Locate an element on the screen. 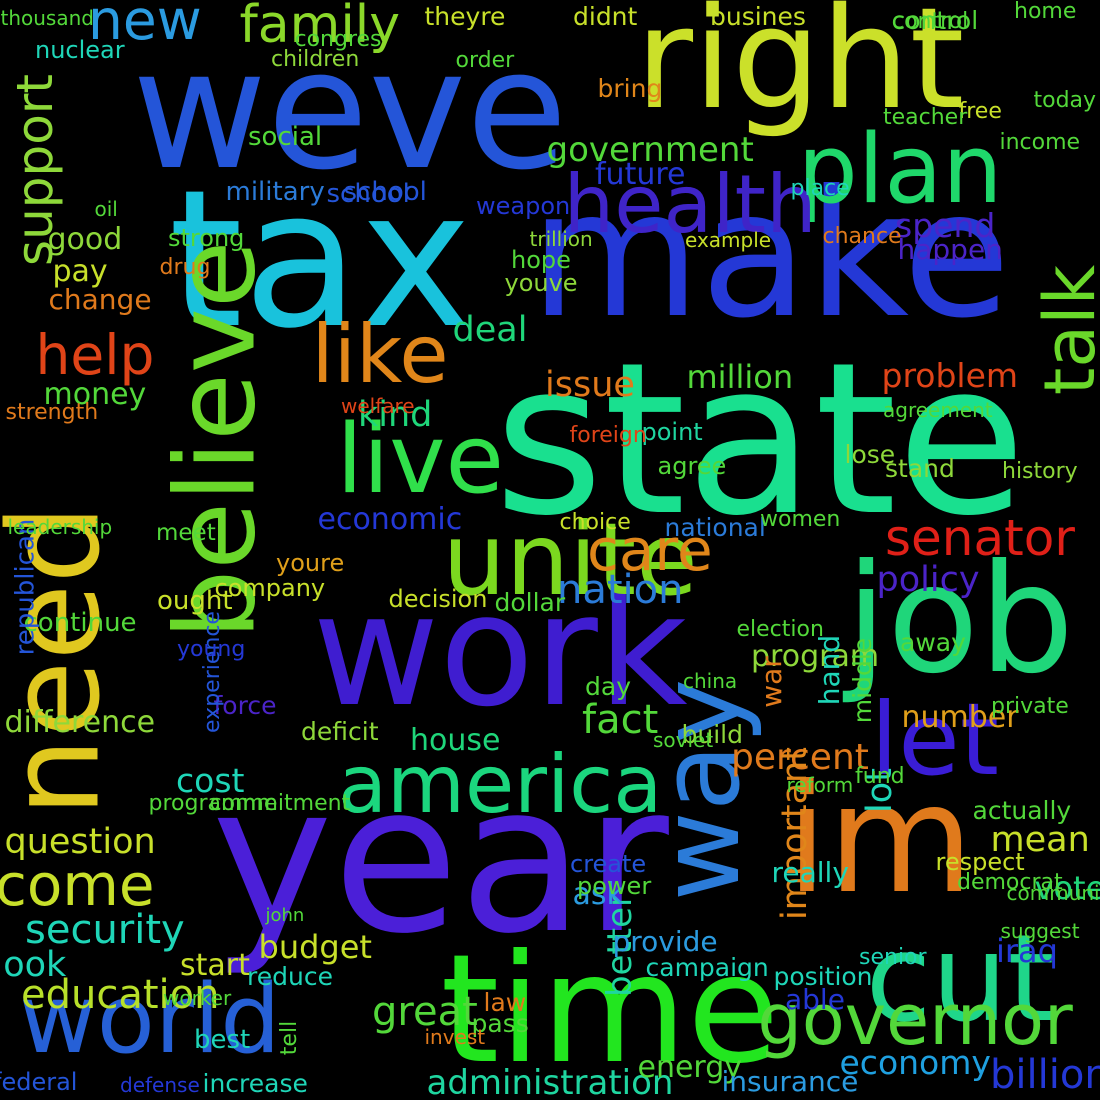 The image size is (1100, 1100). cloud-word: stand is located at coordinates (920, 468).